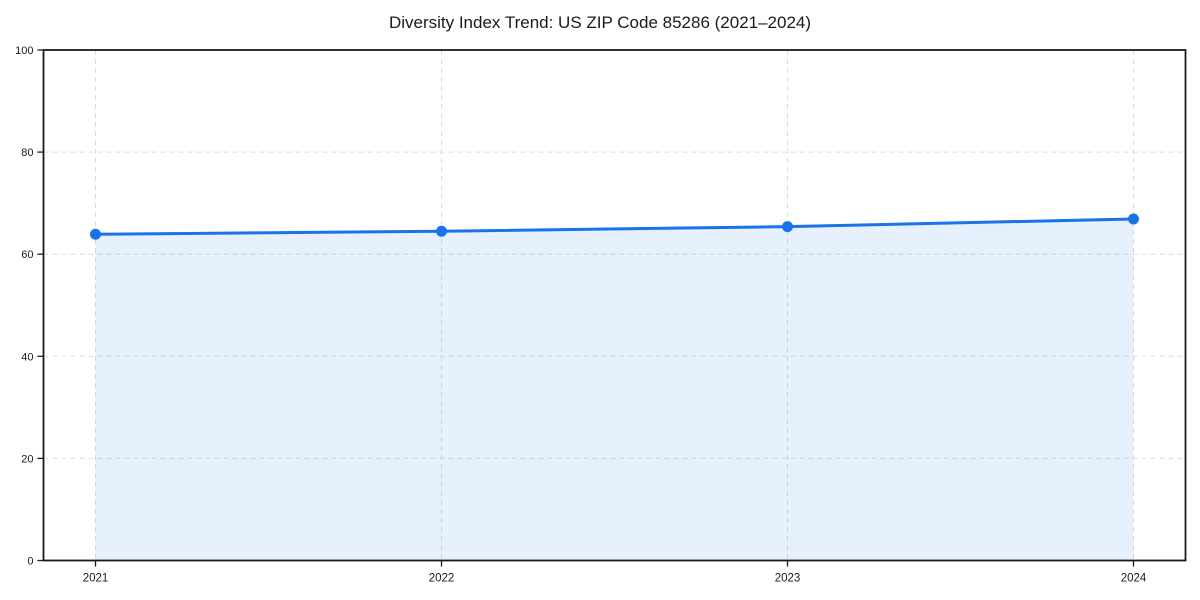 The height and width of the screenshot is (600, 1200). Describe the element at coordinates (1134, 579) in the screenshot. I see `x-tick-label: 2024` at that location.